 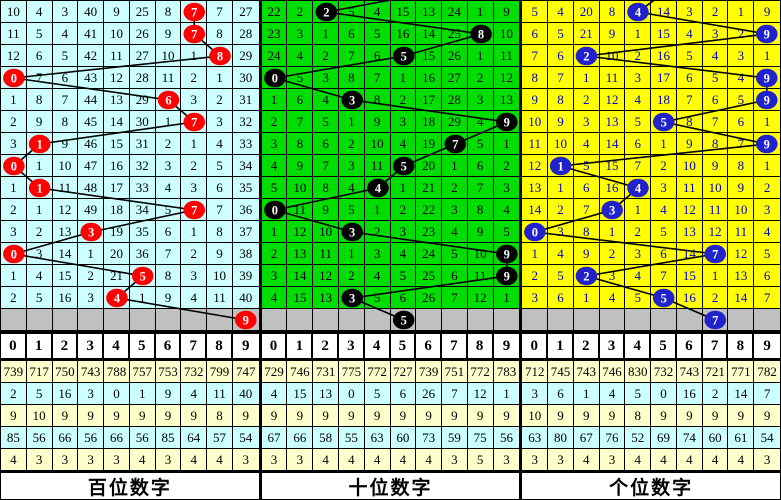 I want to click on stats-cell: 830, so click(x=638, y=372).